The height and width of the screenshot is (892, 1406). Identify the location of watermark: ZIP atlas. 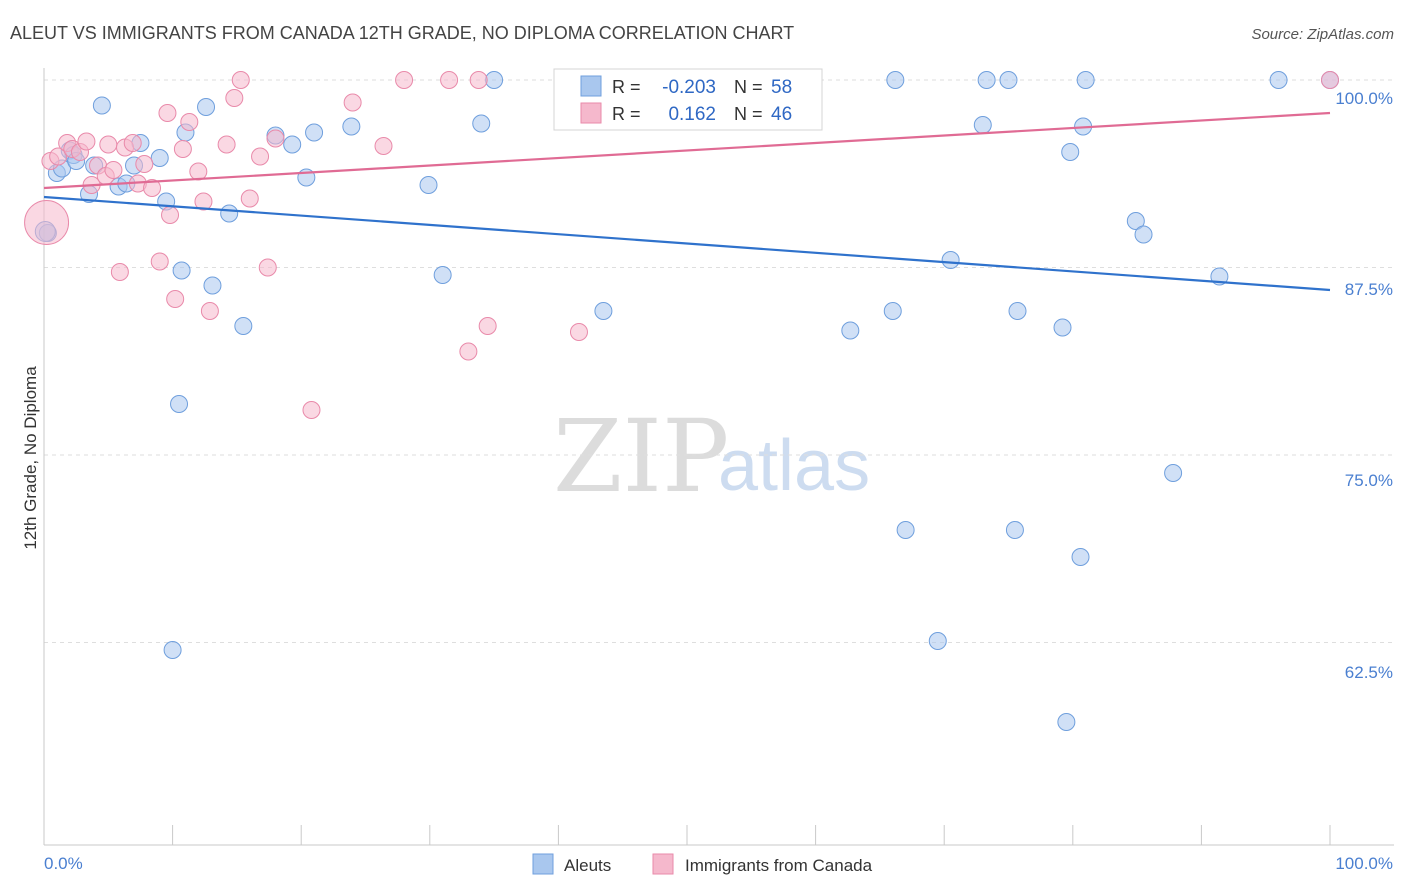
(711, 456).